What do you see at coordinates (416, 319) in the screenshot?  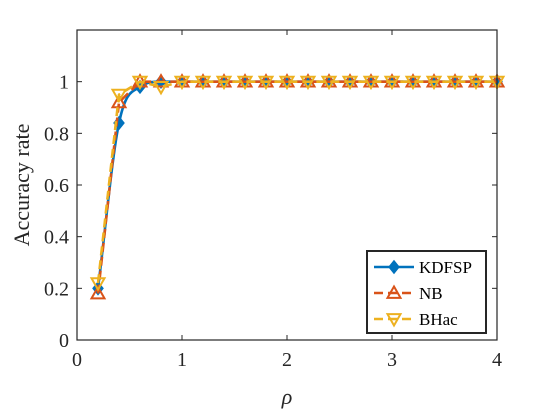 I see `legend-item-bhac: BHac` at bounding box center [416, 319].